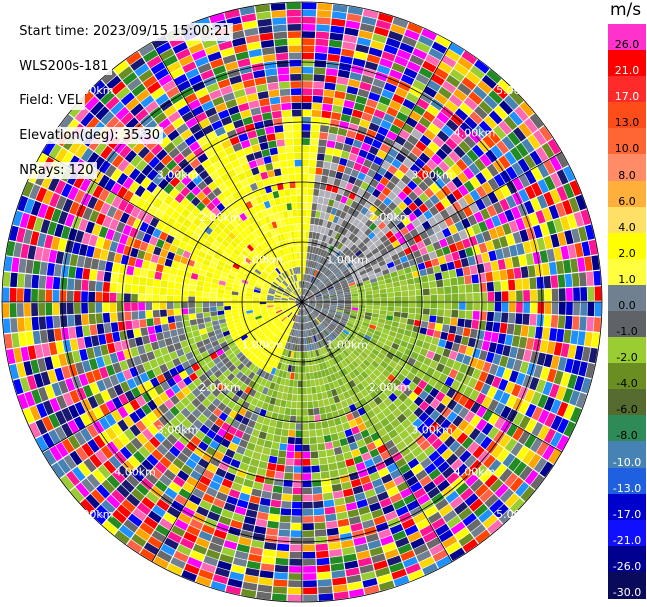 The width and height of the screenshot is (647, 607). What do you see at coordinates (627, 149) in the screenshot?
I see `colorbar-tick-label: 10.0` at bounding box center [627, 149].